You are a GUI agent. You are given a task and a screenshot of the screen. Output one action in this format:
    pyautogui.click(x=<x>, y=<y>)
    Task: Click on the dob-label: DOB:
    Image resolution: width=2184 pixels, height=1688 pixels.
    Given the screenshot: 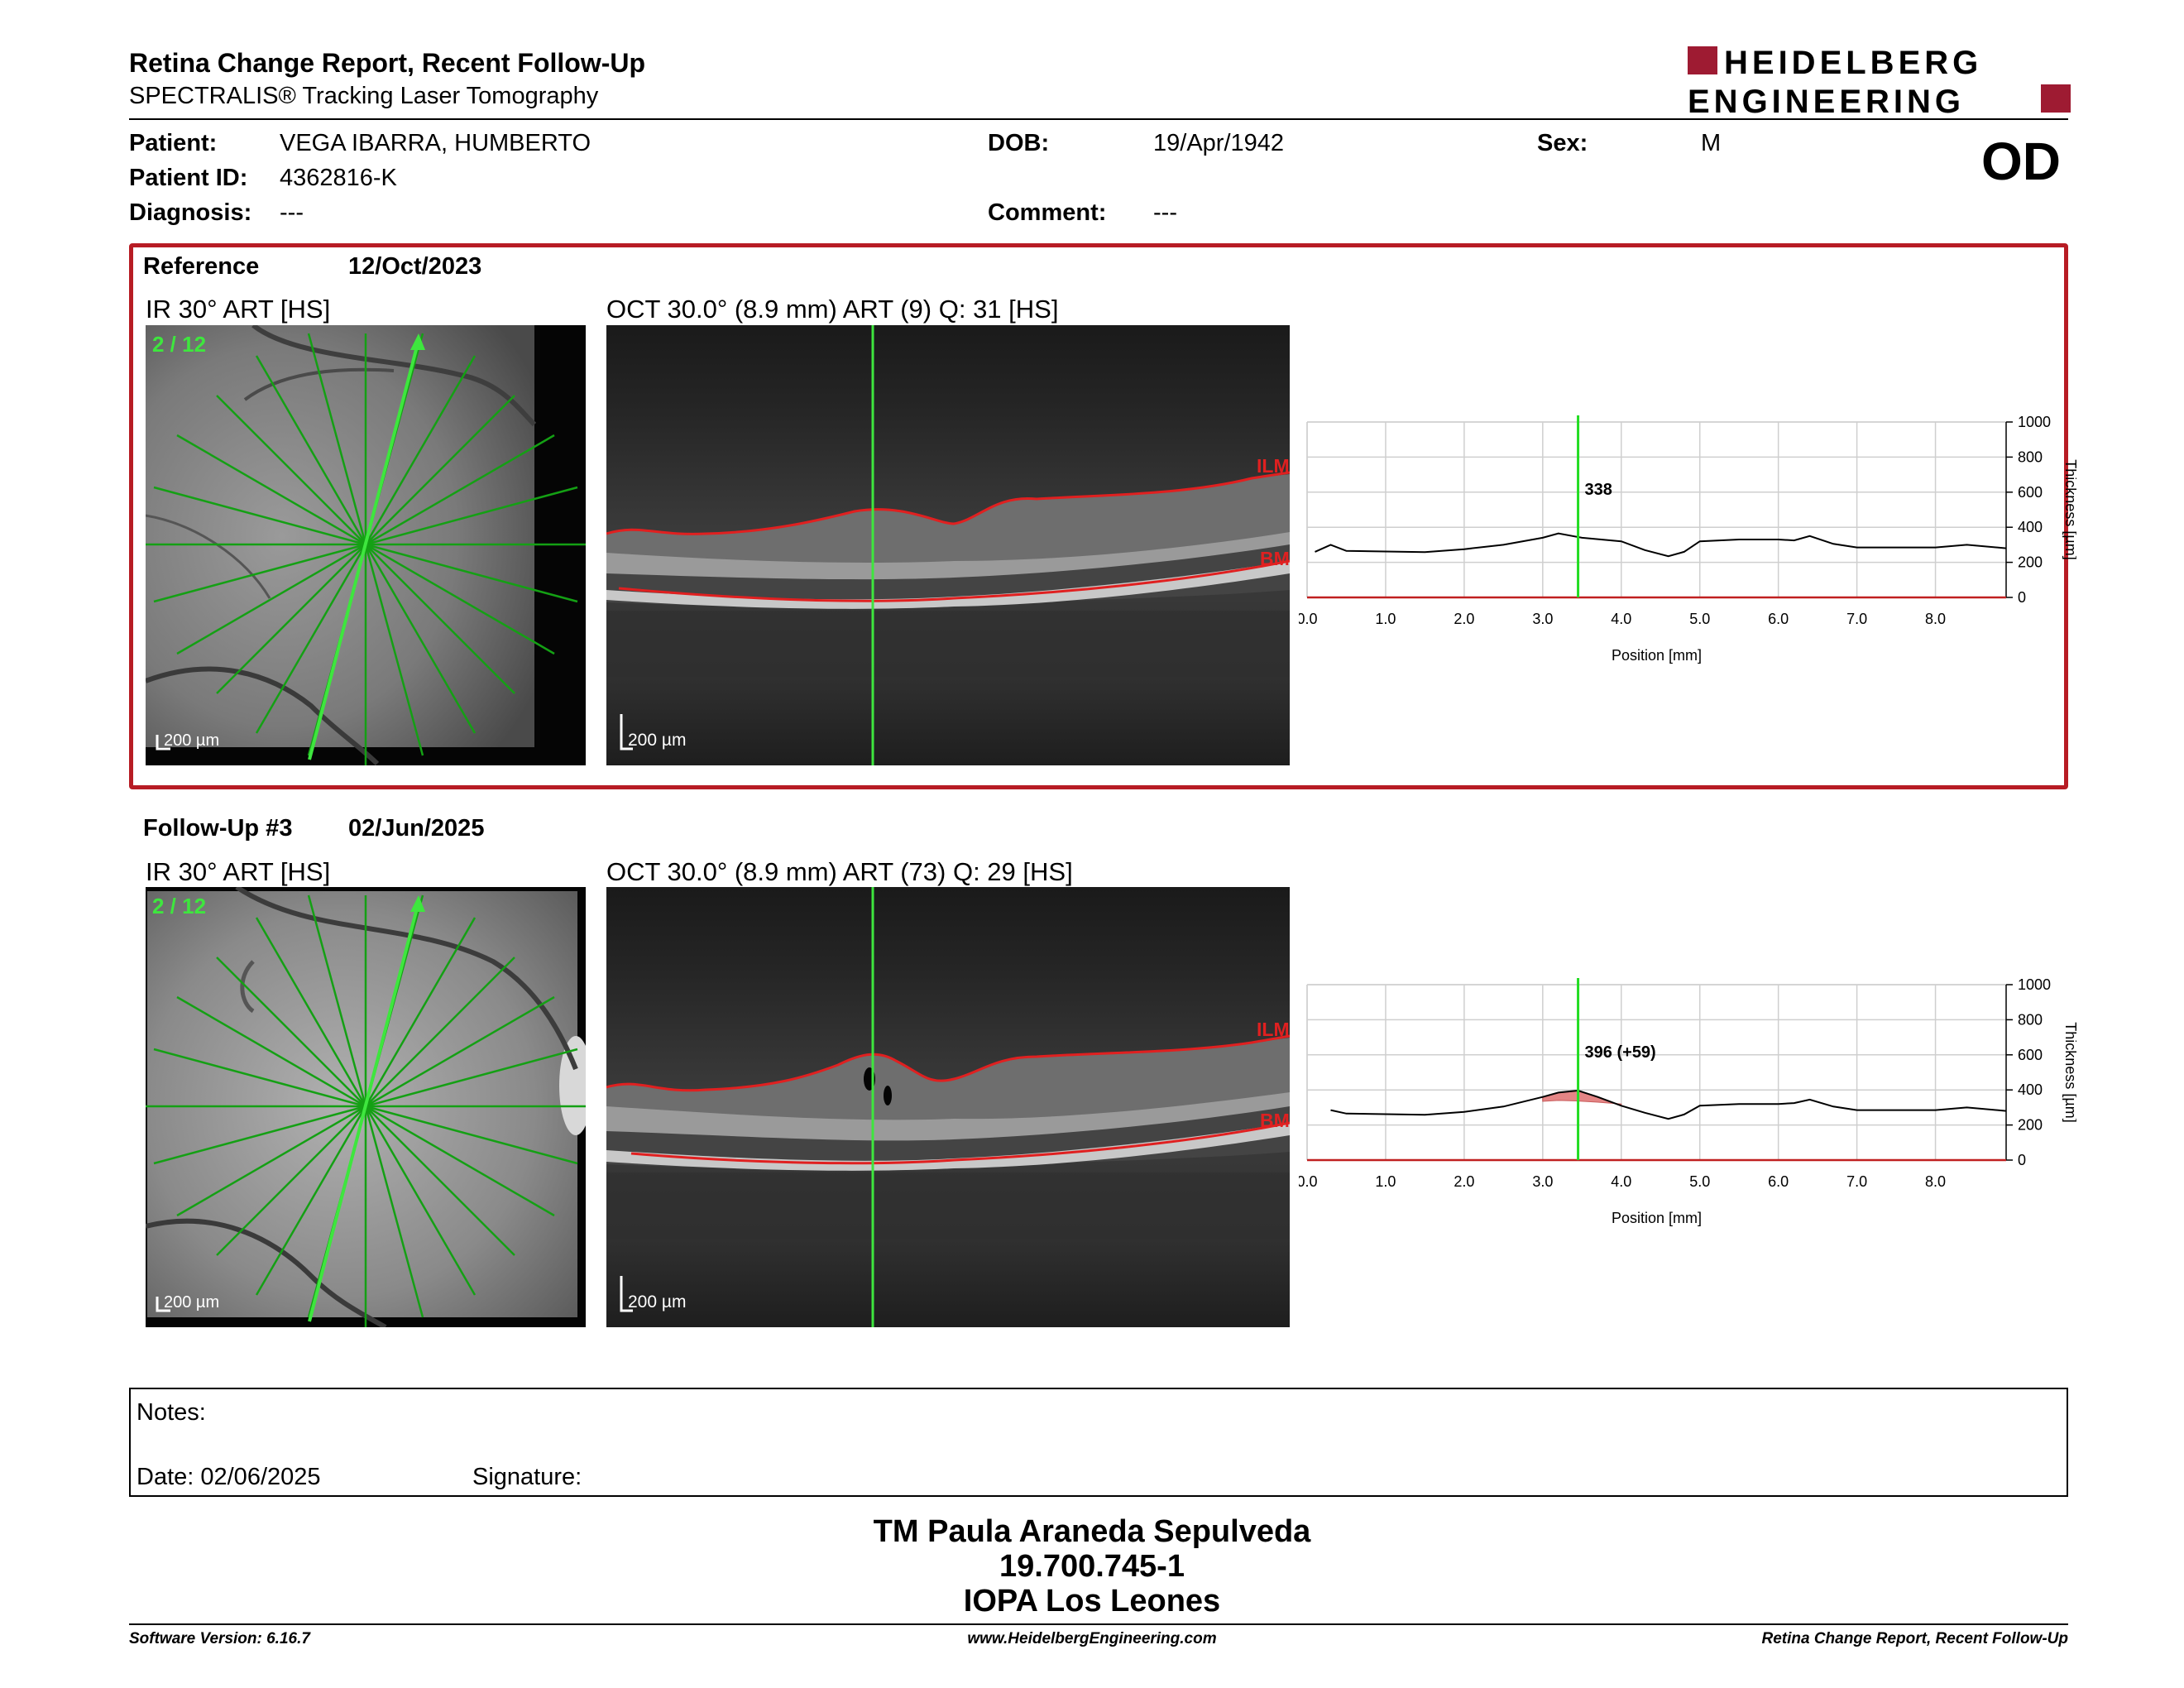 What is the action you would take?
    pyautogui.click(x=1019, y=143)
    